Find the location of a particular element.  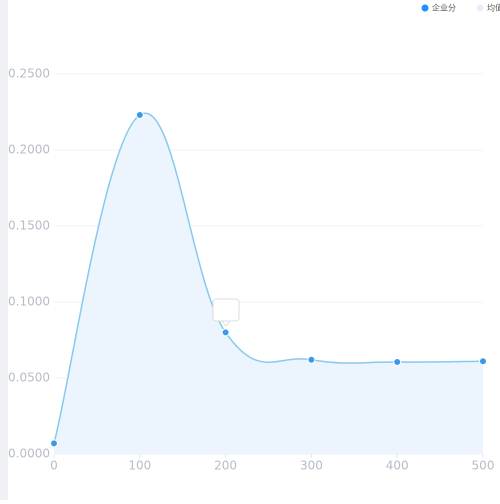

y-tick-label: 0.1000 is located at coordinates (29, 302).